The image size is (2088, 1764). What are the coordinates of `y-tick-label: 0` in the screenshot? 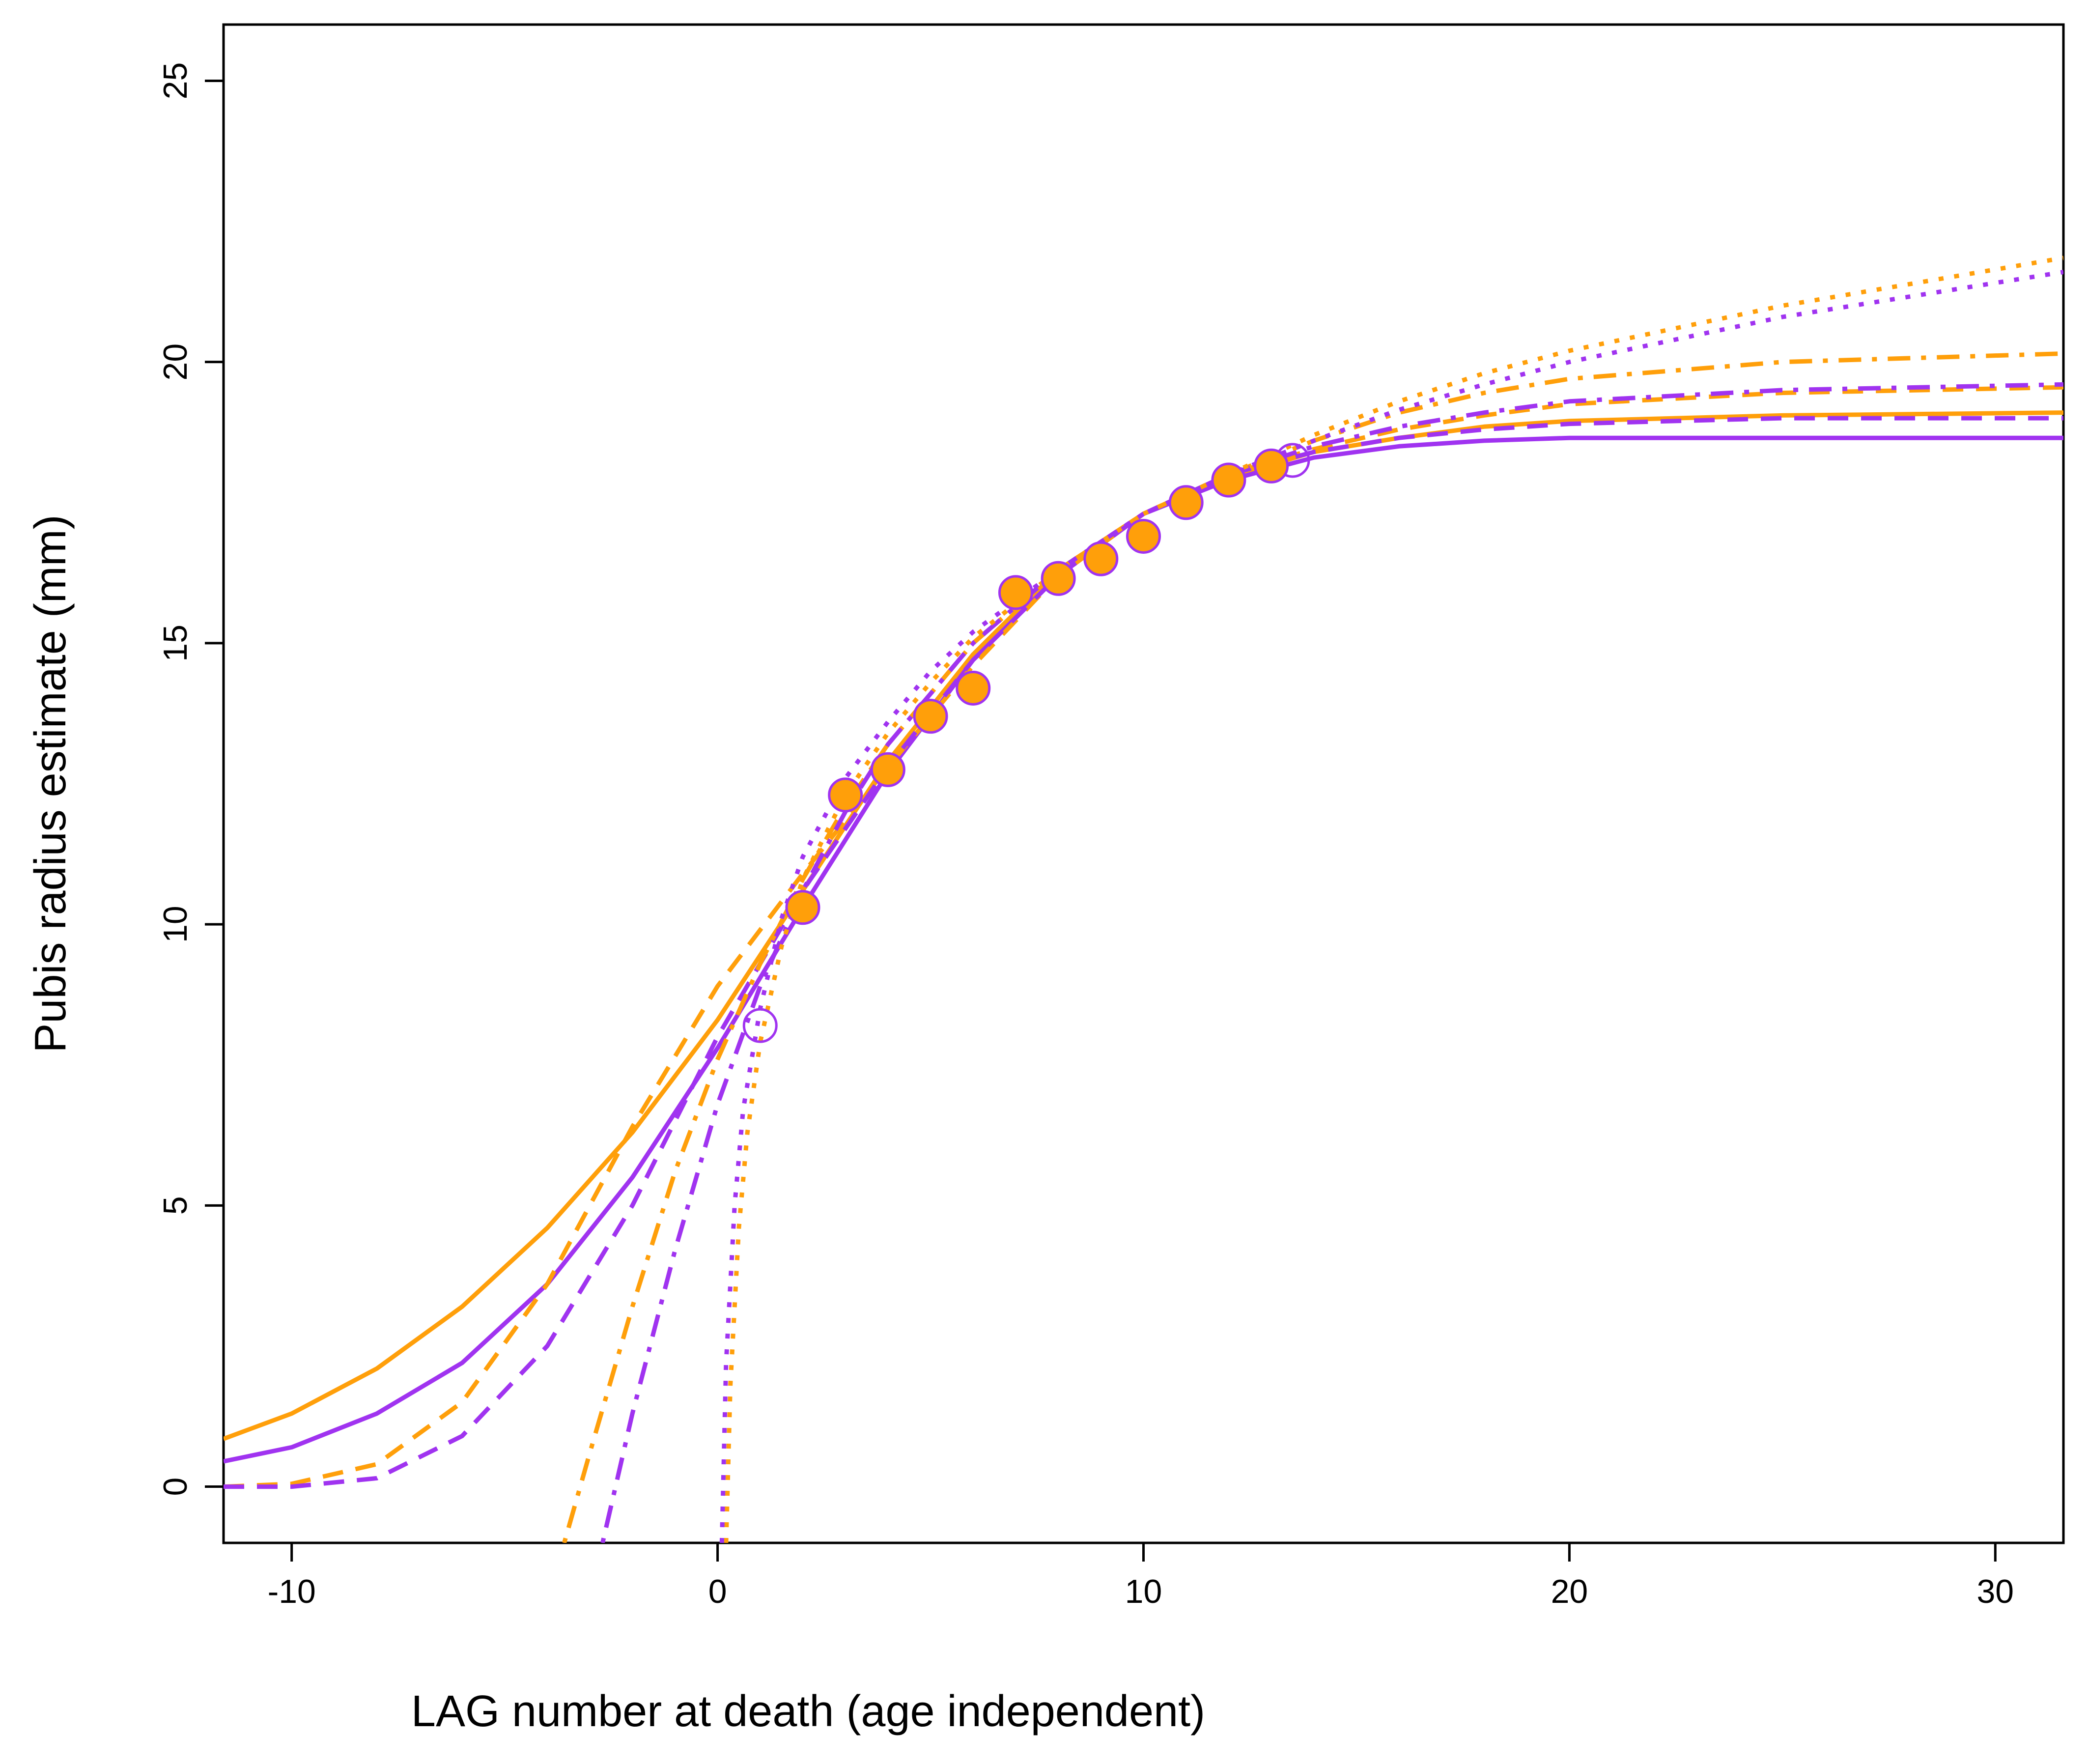 It's located at (175, 1487).